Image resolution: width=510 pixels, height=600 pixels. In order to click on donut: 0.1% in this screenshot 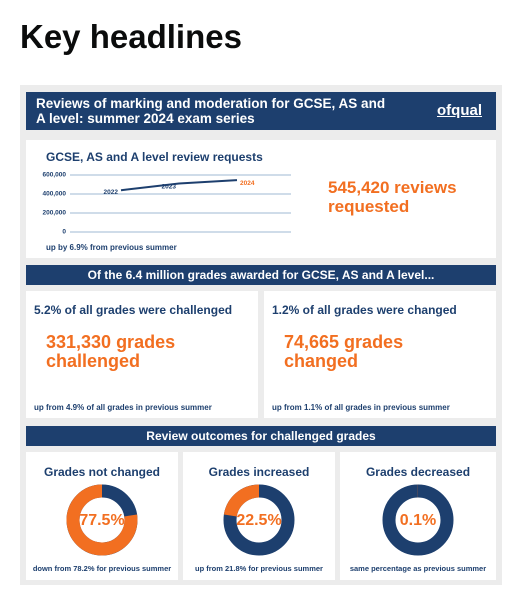, I will do `click(418, 520)`.